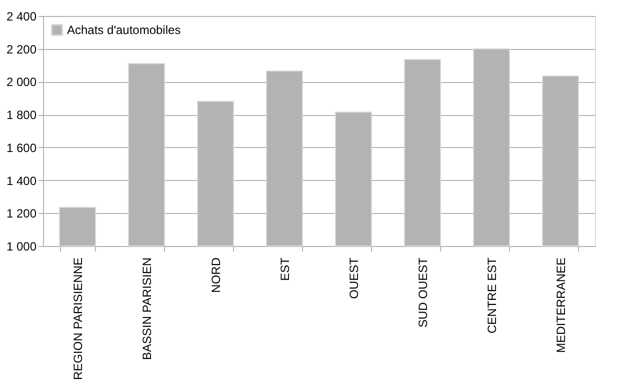 The image size is (628, 385). I want to click on y-tick-label: 1 600, so click(21, 147).